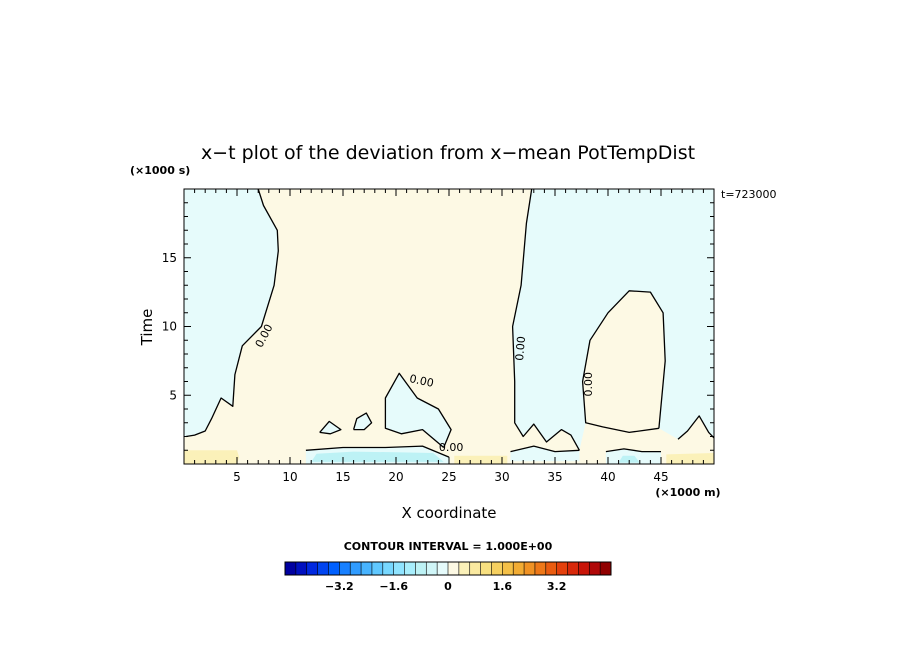 Image resolution: width=904 pixels, height=654 pixels. Describe the element at coordinates (607, 477) in the screenshot. I see `x-tick-label-40: 40` at that location.